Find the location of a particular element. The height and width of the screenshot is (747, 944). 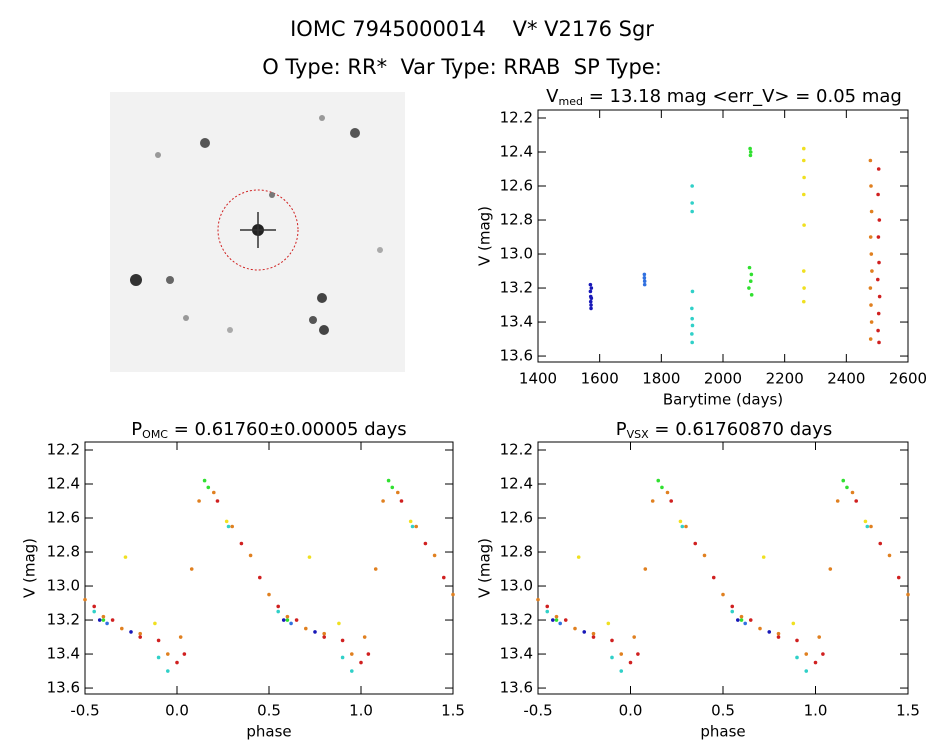

chart-title: Vmed = 13.18 mag <err_V> = 0.05 mag is located at coordinates (724, 97).